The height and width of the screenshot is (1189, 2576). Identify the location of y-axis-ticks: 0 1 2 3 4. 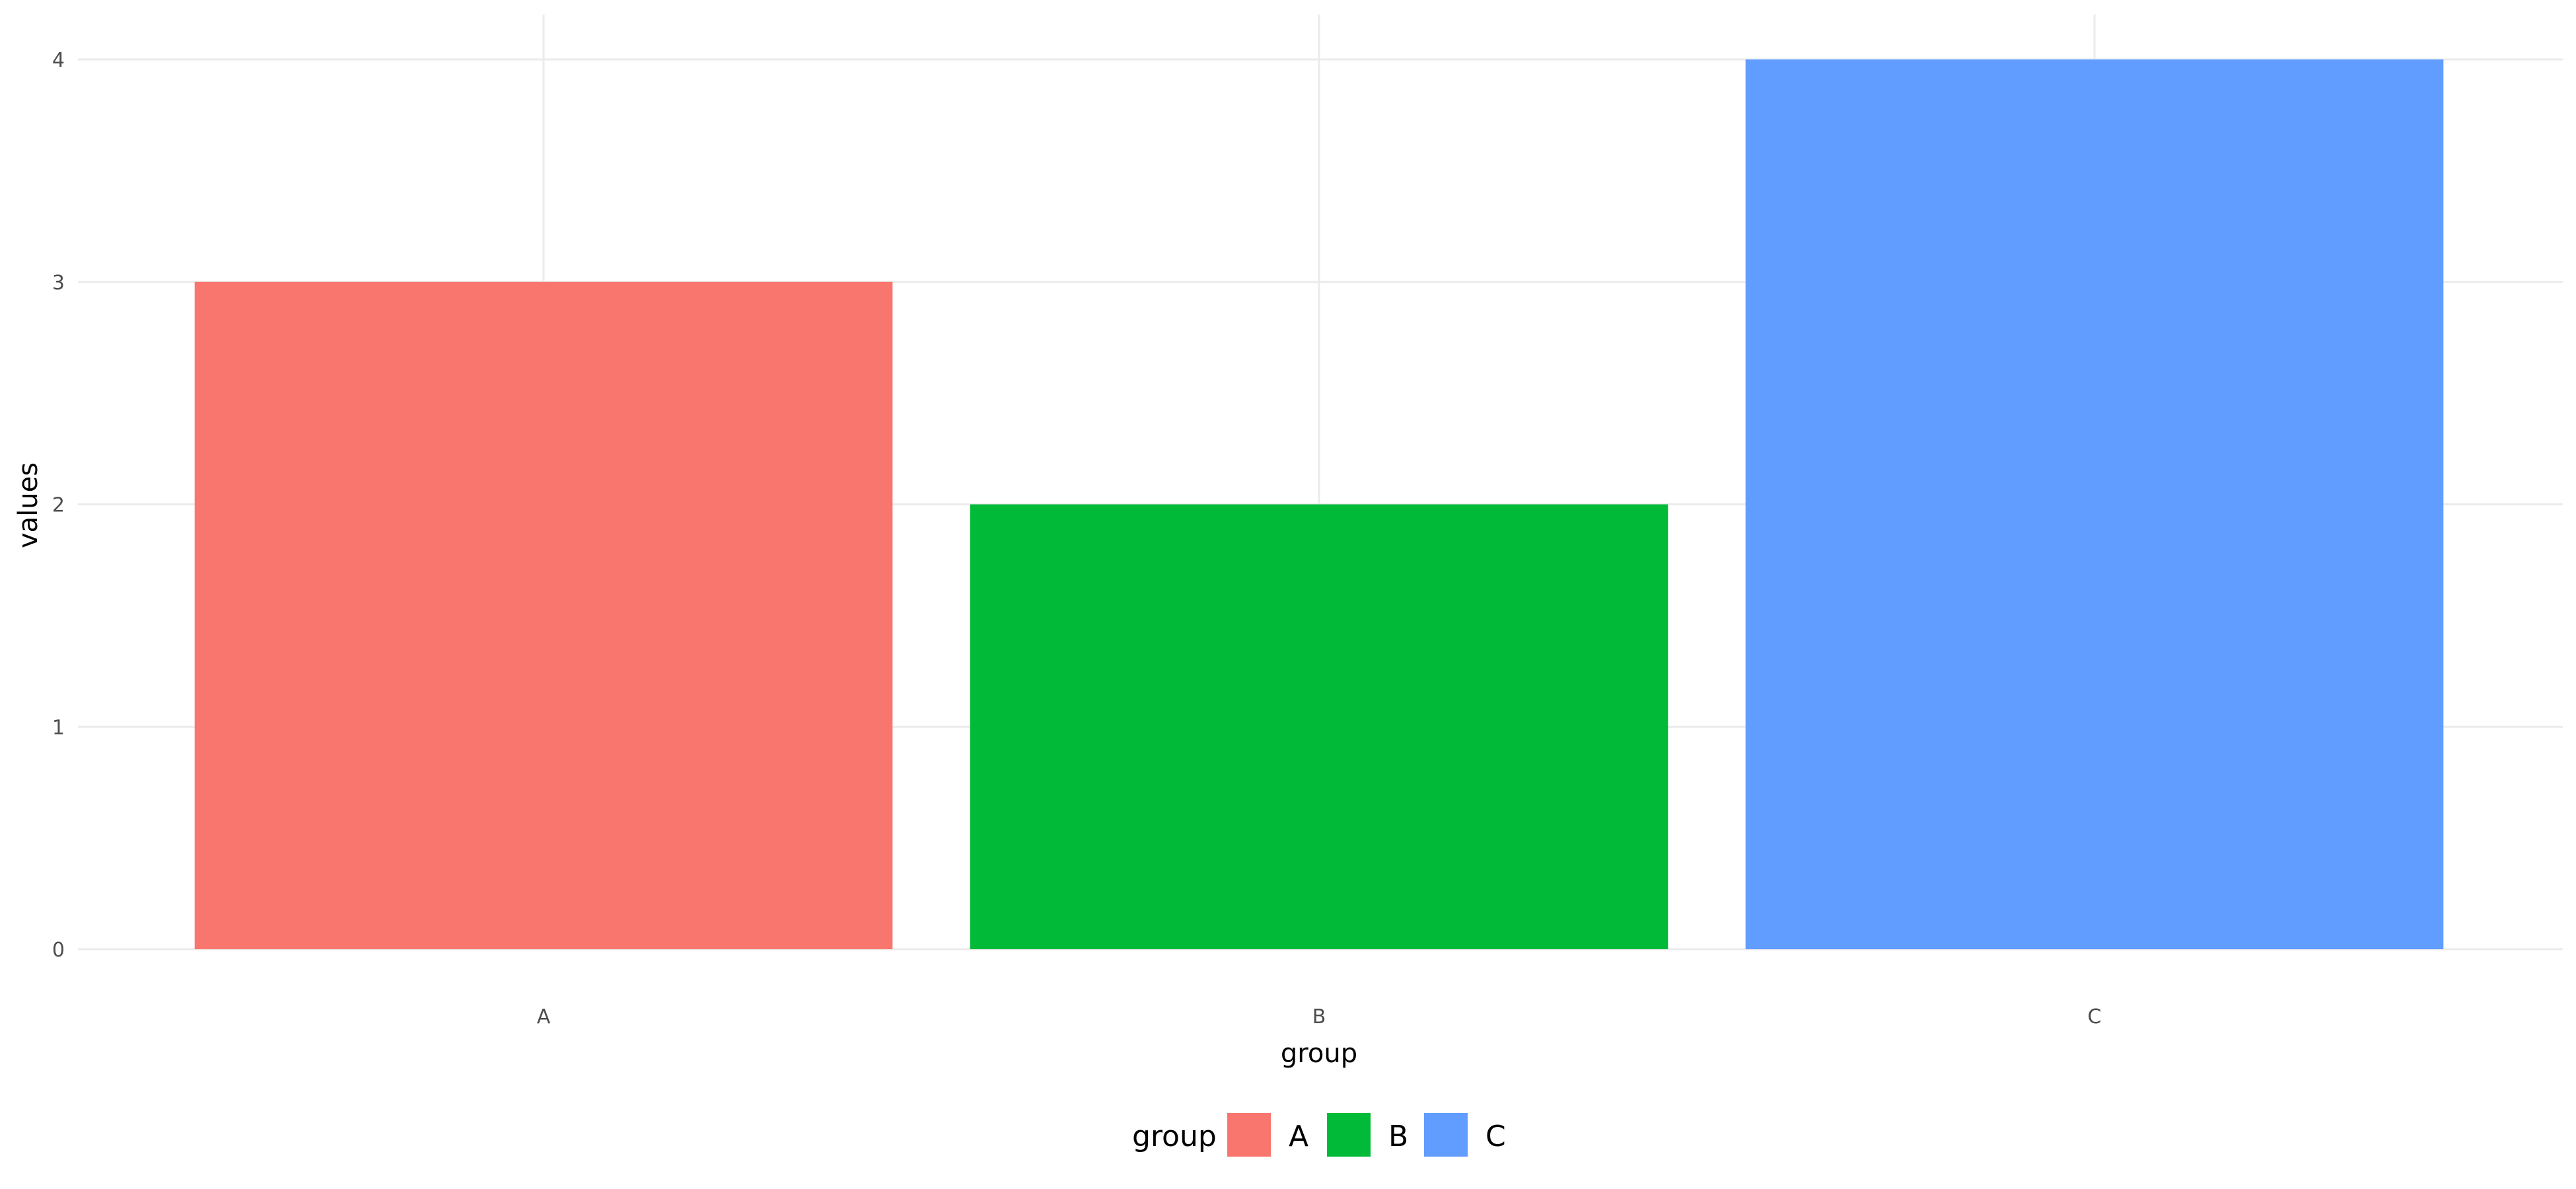
(58, 505).